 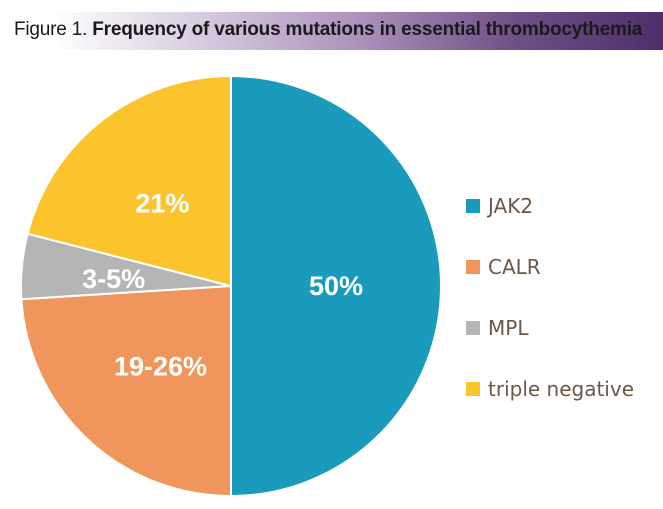 What do you see at coordinates (473, 389) in the screenshot?
I see `legend-swatch-triple-negative` at bounding box center [473, 389].